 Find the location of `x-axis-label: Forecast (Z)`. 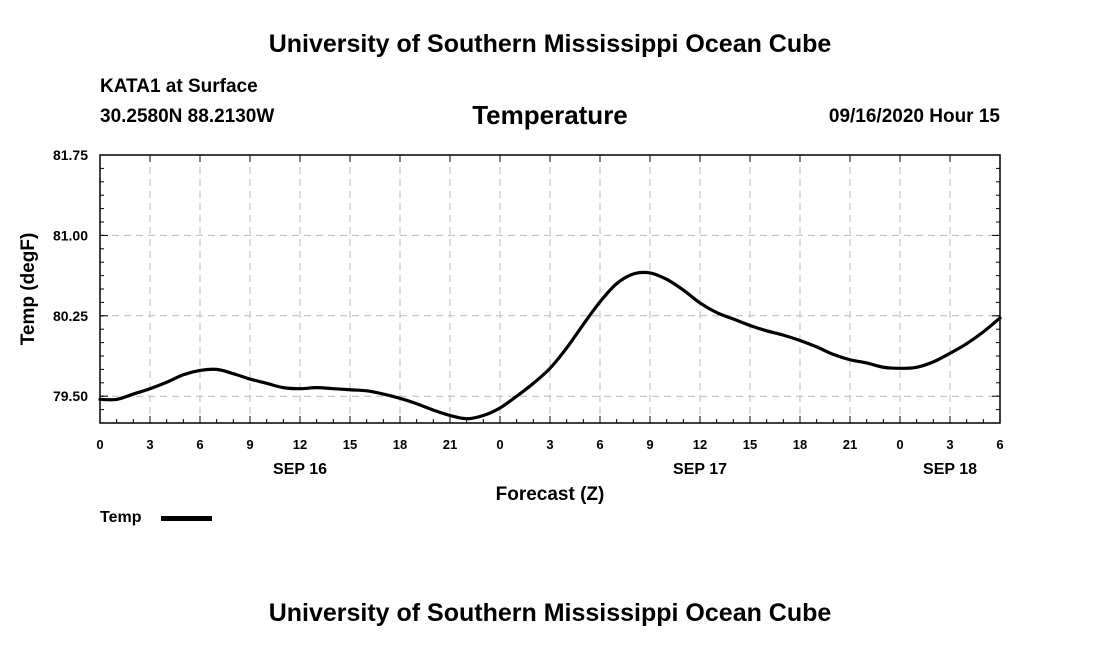

x-axis-label: Forecast (Z) is located at coordinates (550, 494).